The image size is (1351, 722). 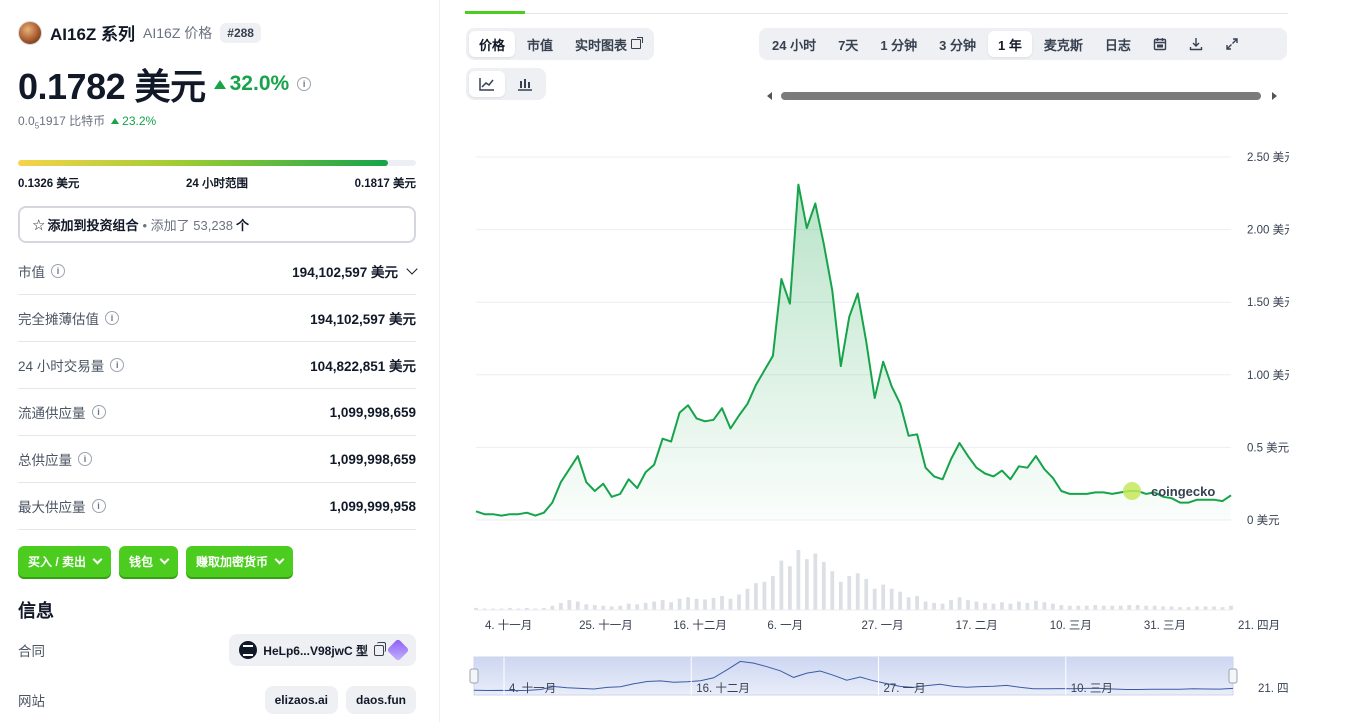 What do you see at coordinates (322, 650) in the screenshot?
I see `contract-pill: HeLp6...V98jwC 型` at bounding box center [322, 650].